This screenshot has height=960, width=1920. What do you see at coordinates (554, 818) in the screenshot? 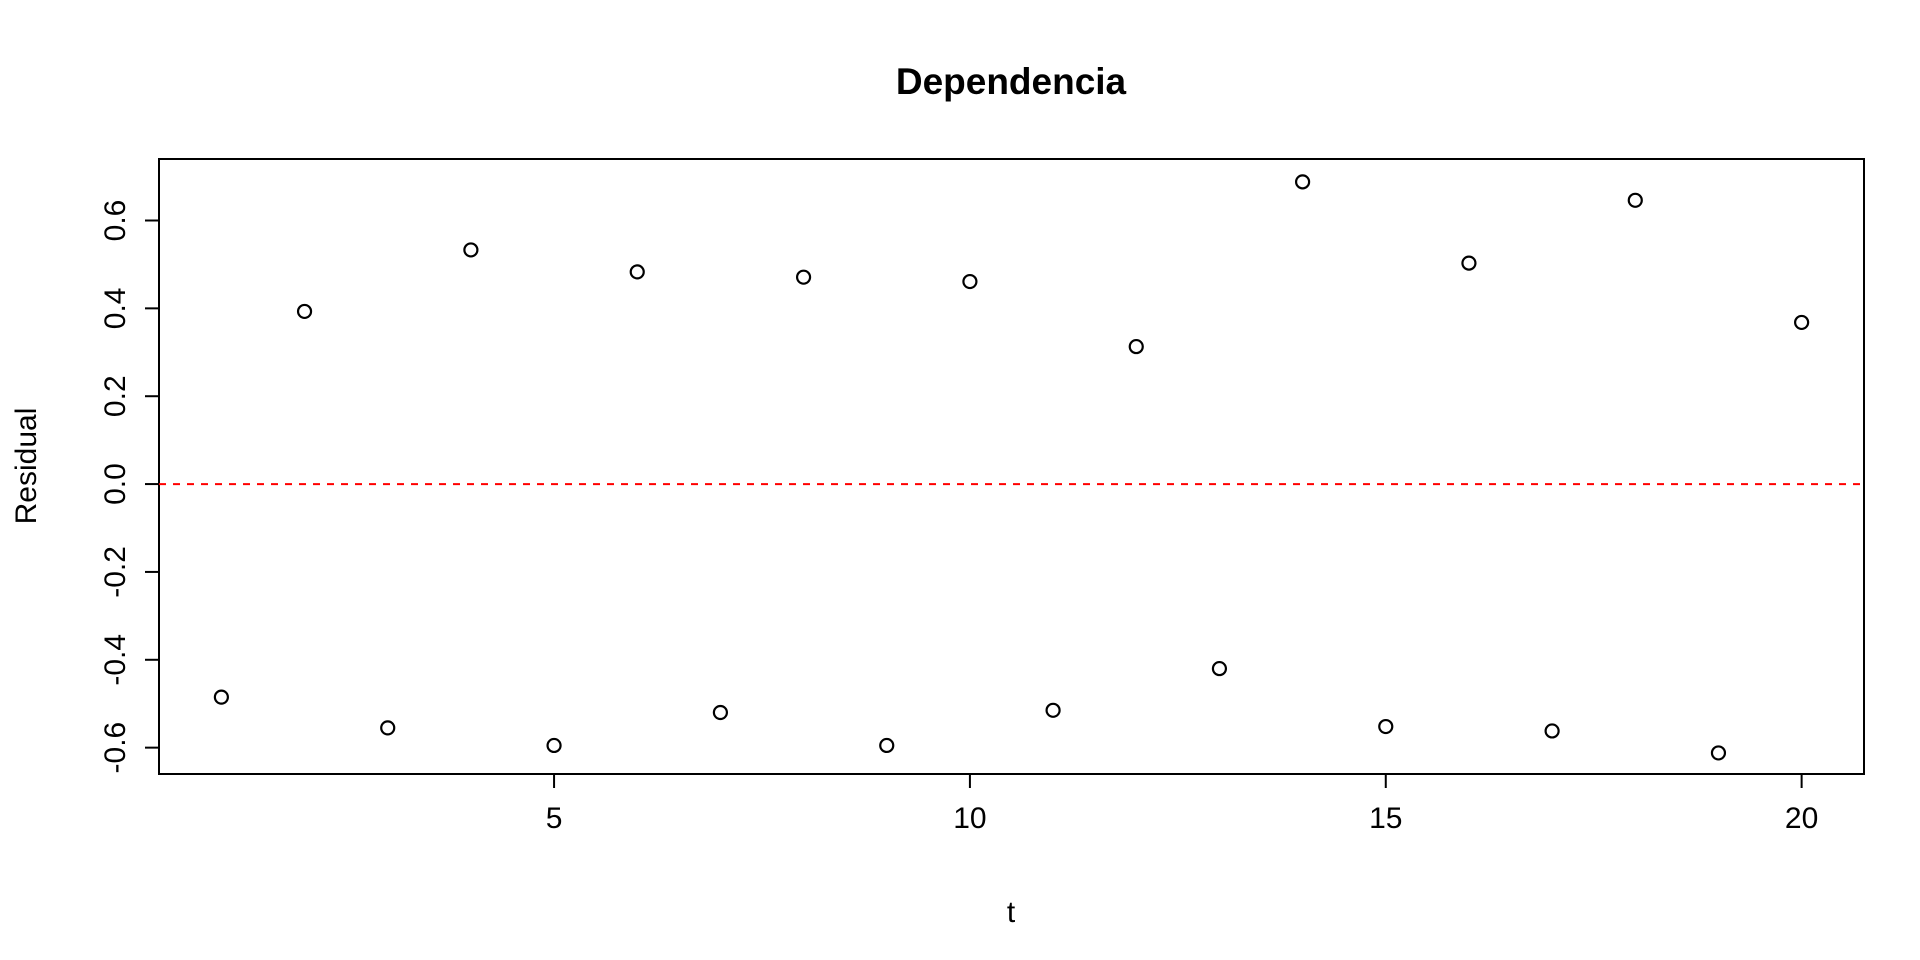
I see `x-tick-label-5: 5` at bounding box center [554, 818].